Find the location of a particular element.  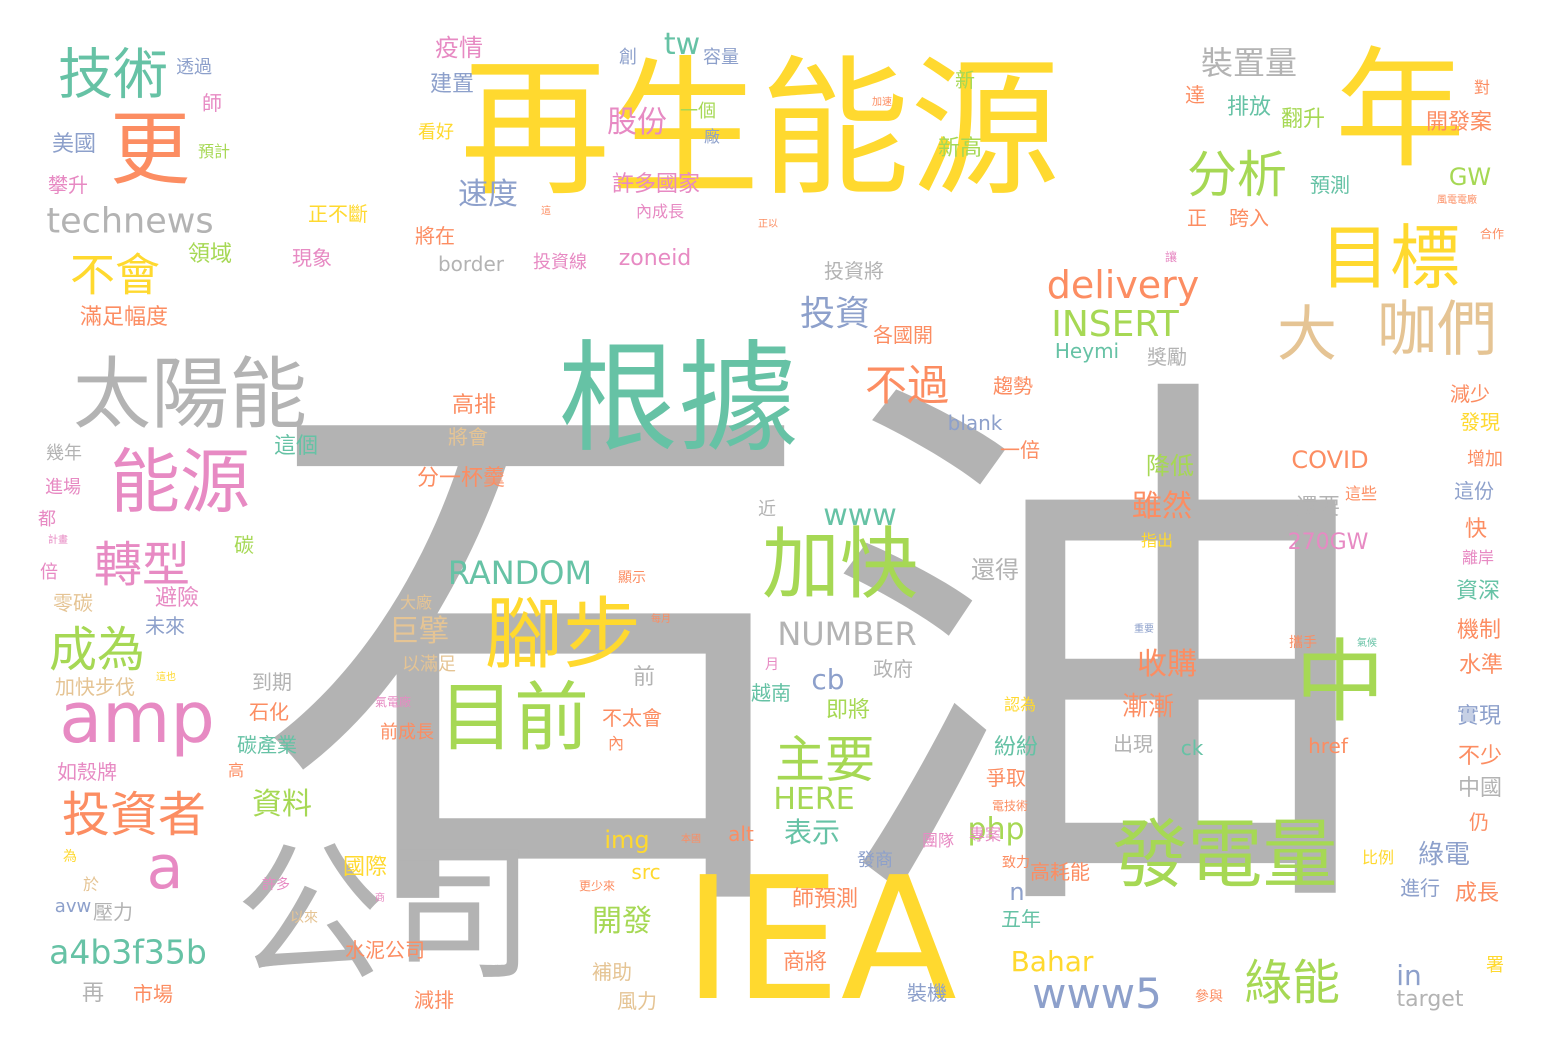

cloud-word-term-124: 避險 is located at coordinates (177, 598).